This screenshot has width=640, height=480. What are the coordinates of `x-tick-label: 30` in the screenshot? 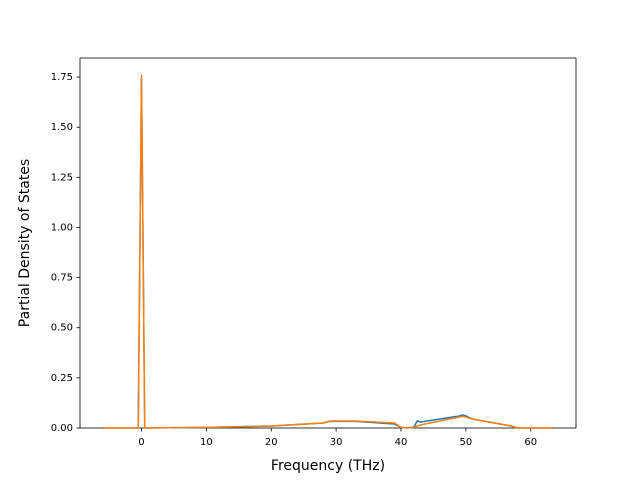 It's located at (336, 442).